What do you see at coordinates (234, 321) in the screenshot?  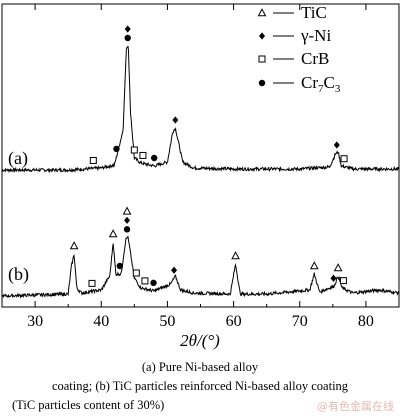 I see `x-tick-label: 60` at bounding box center [234, 321].